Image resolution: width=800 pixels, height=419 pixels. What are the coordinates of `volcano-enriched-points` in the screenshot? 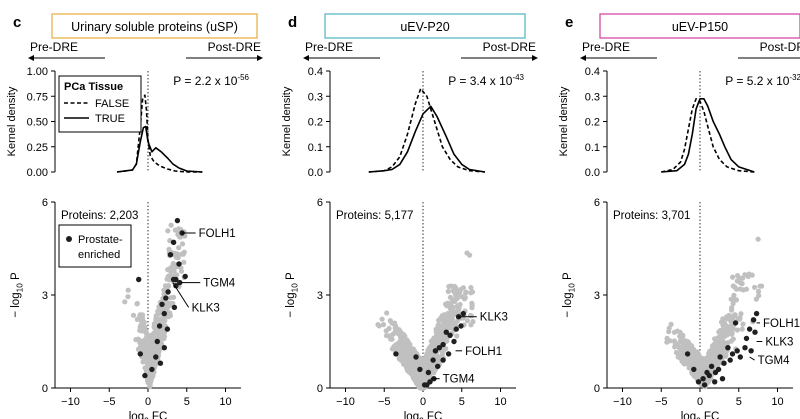 It's located at (162, 298).